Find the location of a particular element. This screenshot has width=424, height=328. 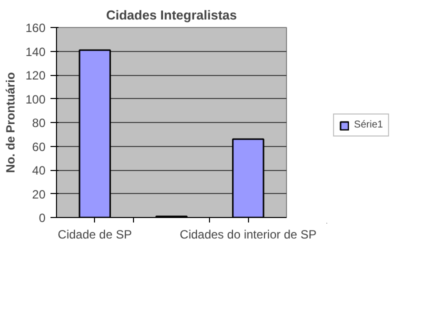

y-tick-label: 100 is located at coordinates (35, 99).